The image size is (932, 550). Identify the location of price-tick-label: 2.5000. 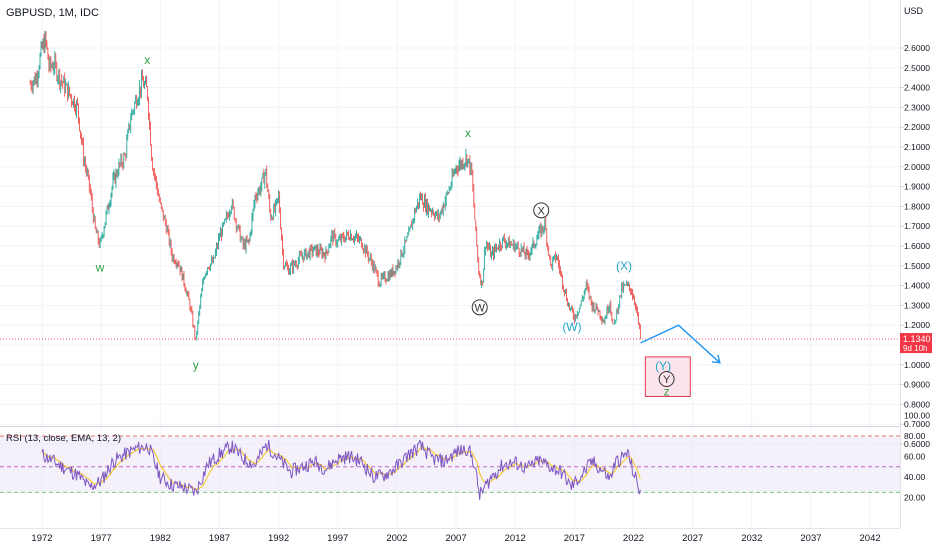
(917, 68).